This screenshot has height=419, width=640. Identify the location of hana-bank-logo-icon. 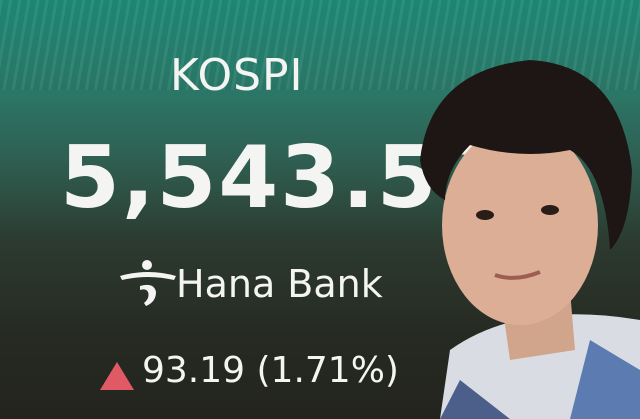
(148, 283).